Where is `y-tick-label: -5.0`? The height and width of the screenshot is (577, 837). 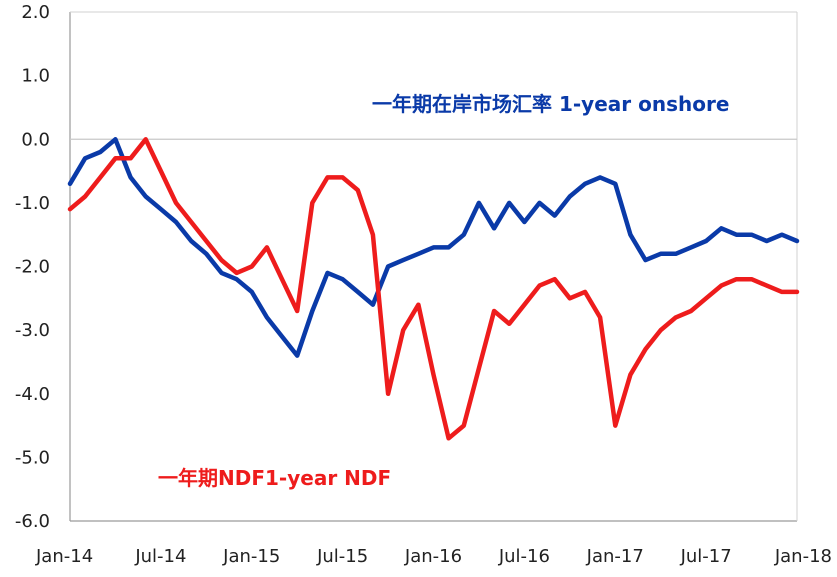
y-tick-label: -5.0 is located at coordinates (32, 457).